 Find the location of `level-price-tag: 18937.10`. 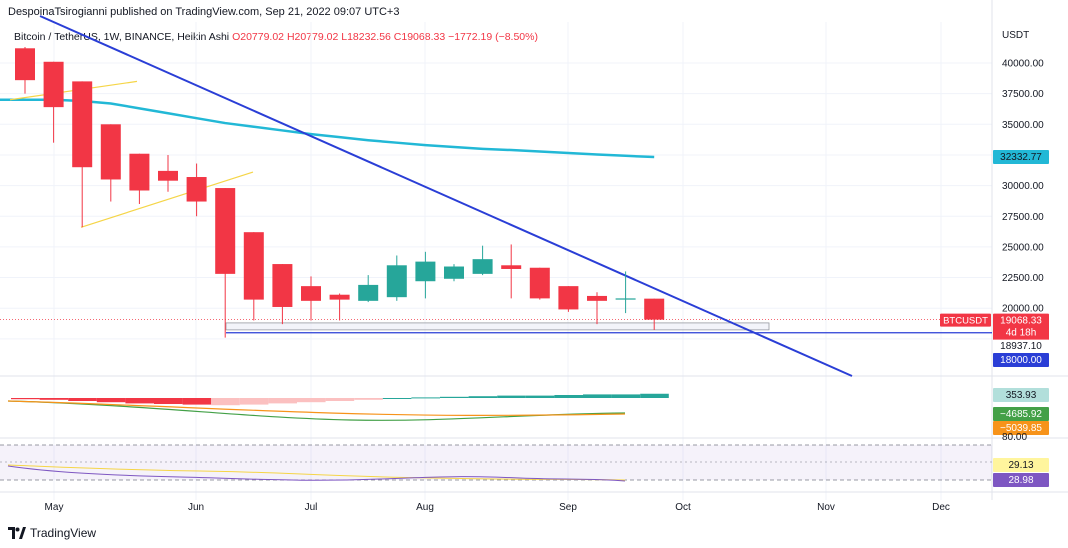

level-price-tag: 18937.10 is located at coordinates (1021, 346).